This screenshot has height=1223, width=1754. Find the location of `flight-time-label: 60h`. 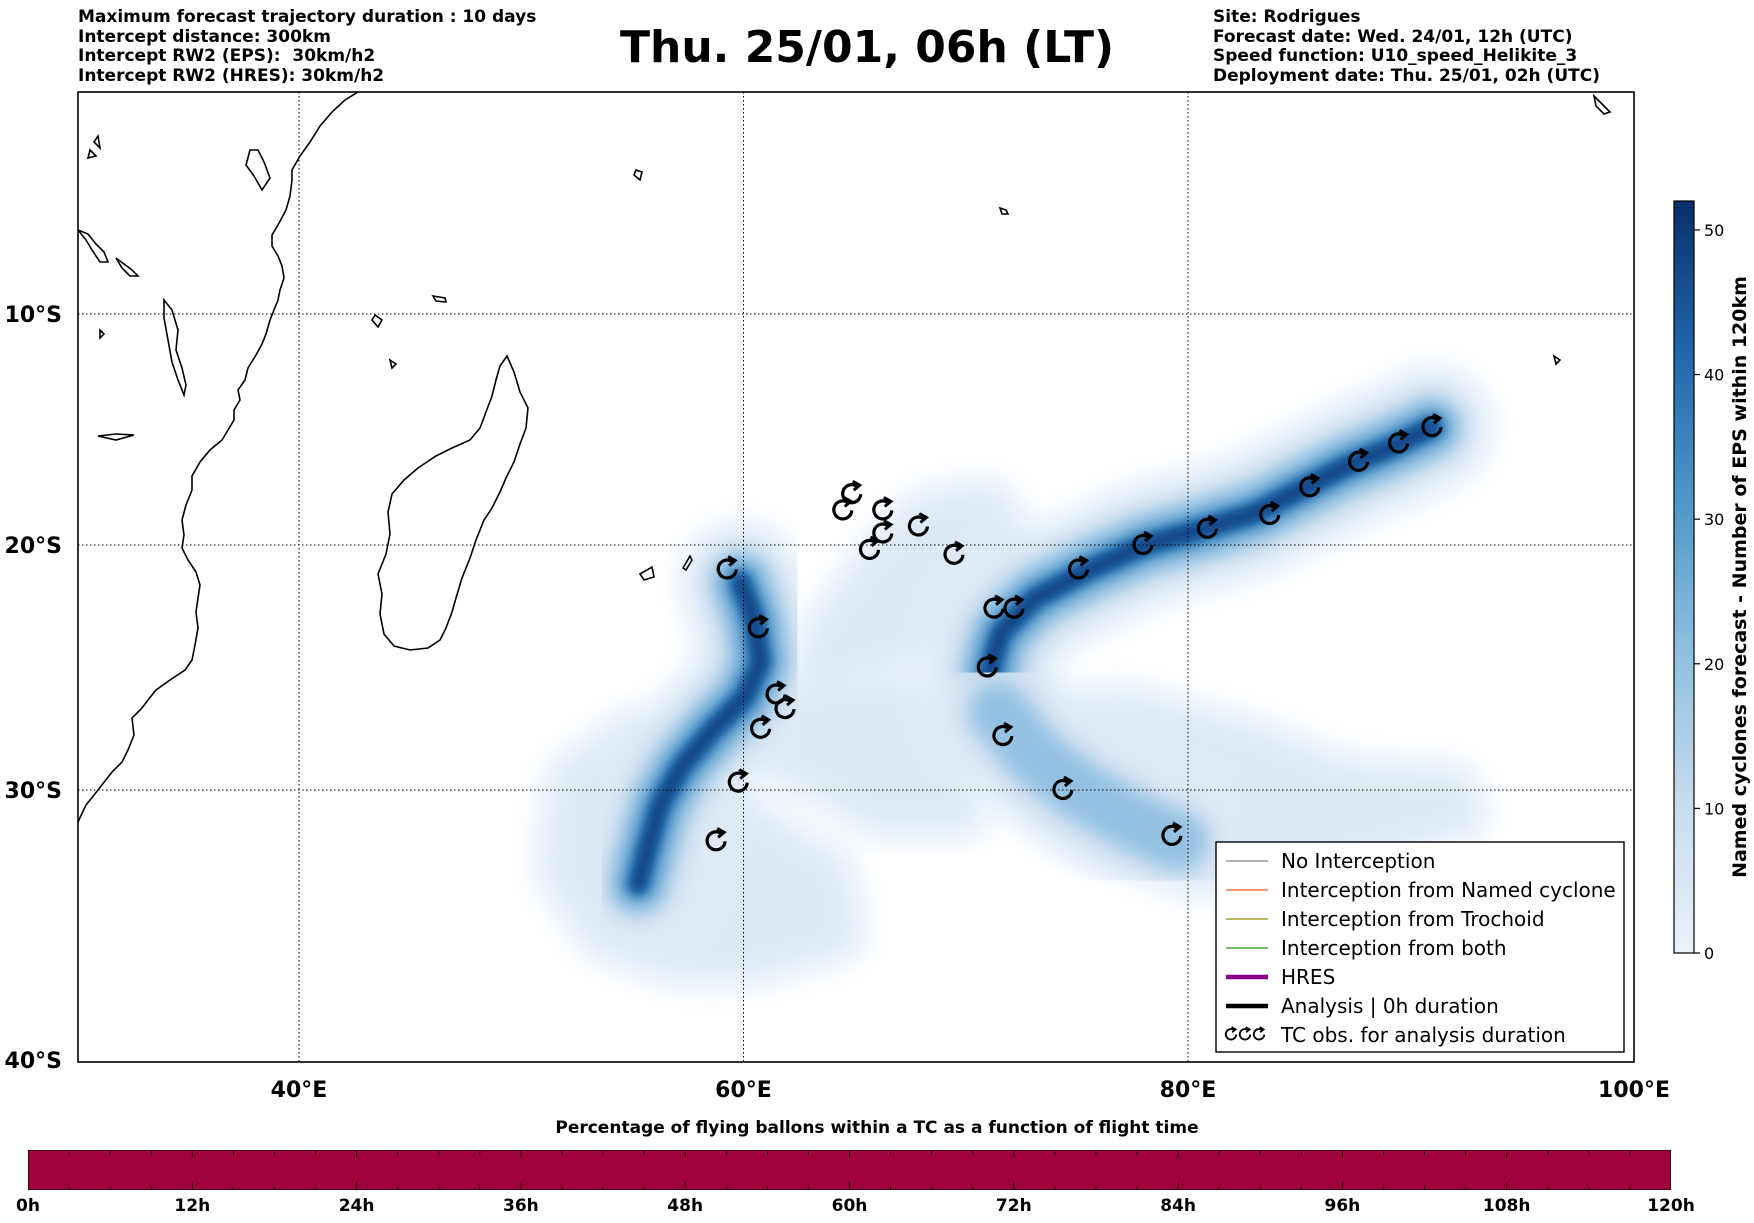

flight-time-label: 60h is located at coordinates (849, 1206).